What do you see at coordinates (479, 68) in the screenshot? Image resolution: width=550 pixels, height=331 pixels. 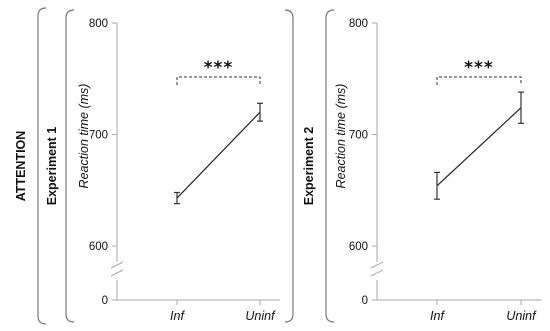 I see `panel-2-significance-label: ***` at bounding box center [479, 68].